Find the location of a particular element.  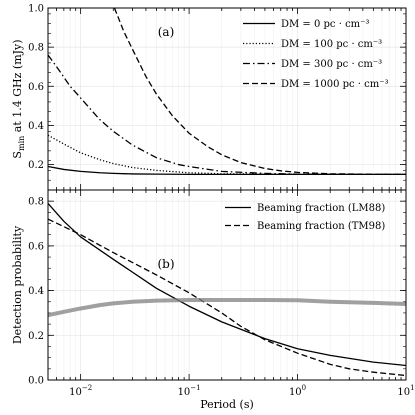

legend-label: DM = 1000 pc · cm⁻³ is located at coordinates (335, 84).